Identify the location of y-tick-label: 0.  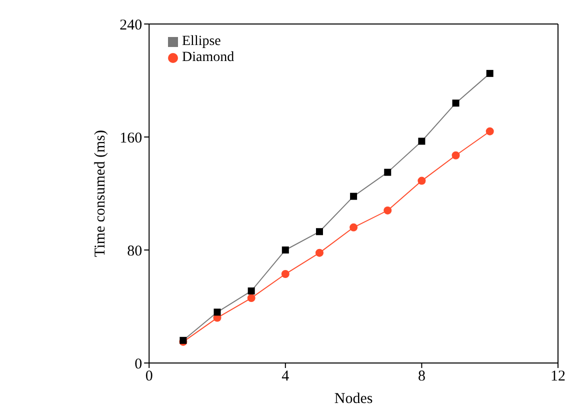
(138, 364).